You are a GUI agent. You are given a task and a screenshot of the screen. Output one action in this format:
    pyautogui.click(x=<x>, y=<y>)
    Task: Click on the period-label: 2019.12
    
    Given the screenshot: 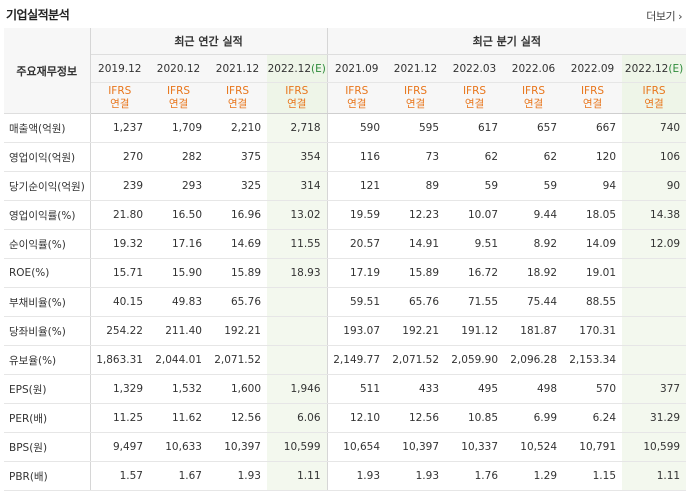 What is the action you would take?
    pyautogui.click(x=120, y=68)
    